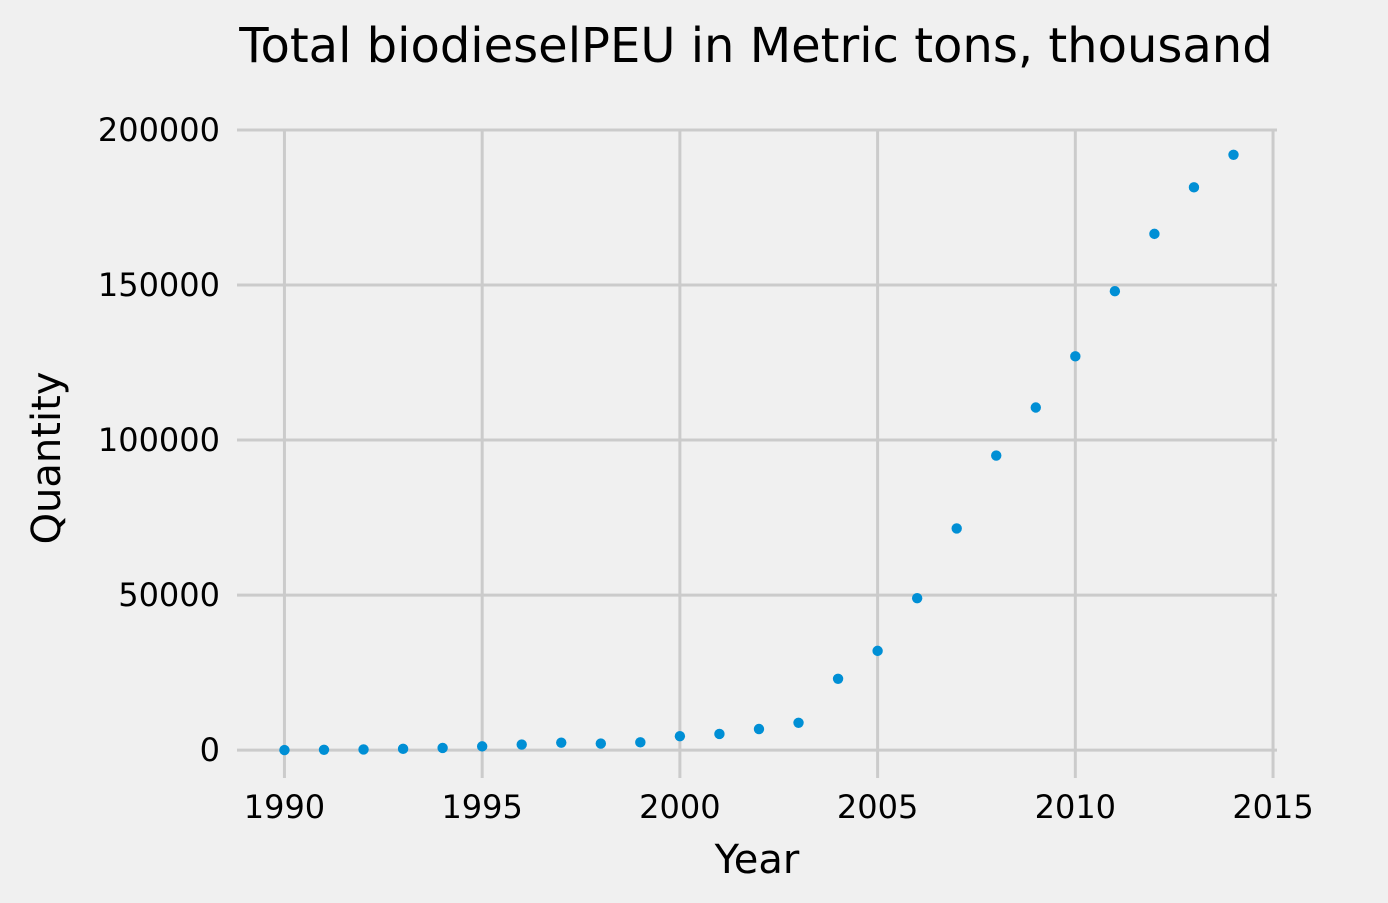  I want to click on x-tick-labels: 1990 1995 2000 2005 2010 2015, so click(779, 807).